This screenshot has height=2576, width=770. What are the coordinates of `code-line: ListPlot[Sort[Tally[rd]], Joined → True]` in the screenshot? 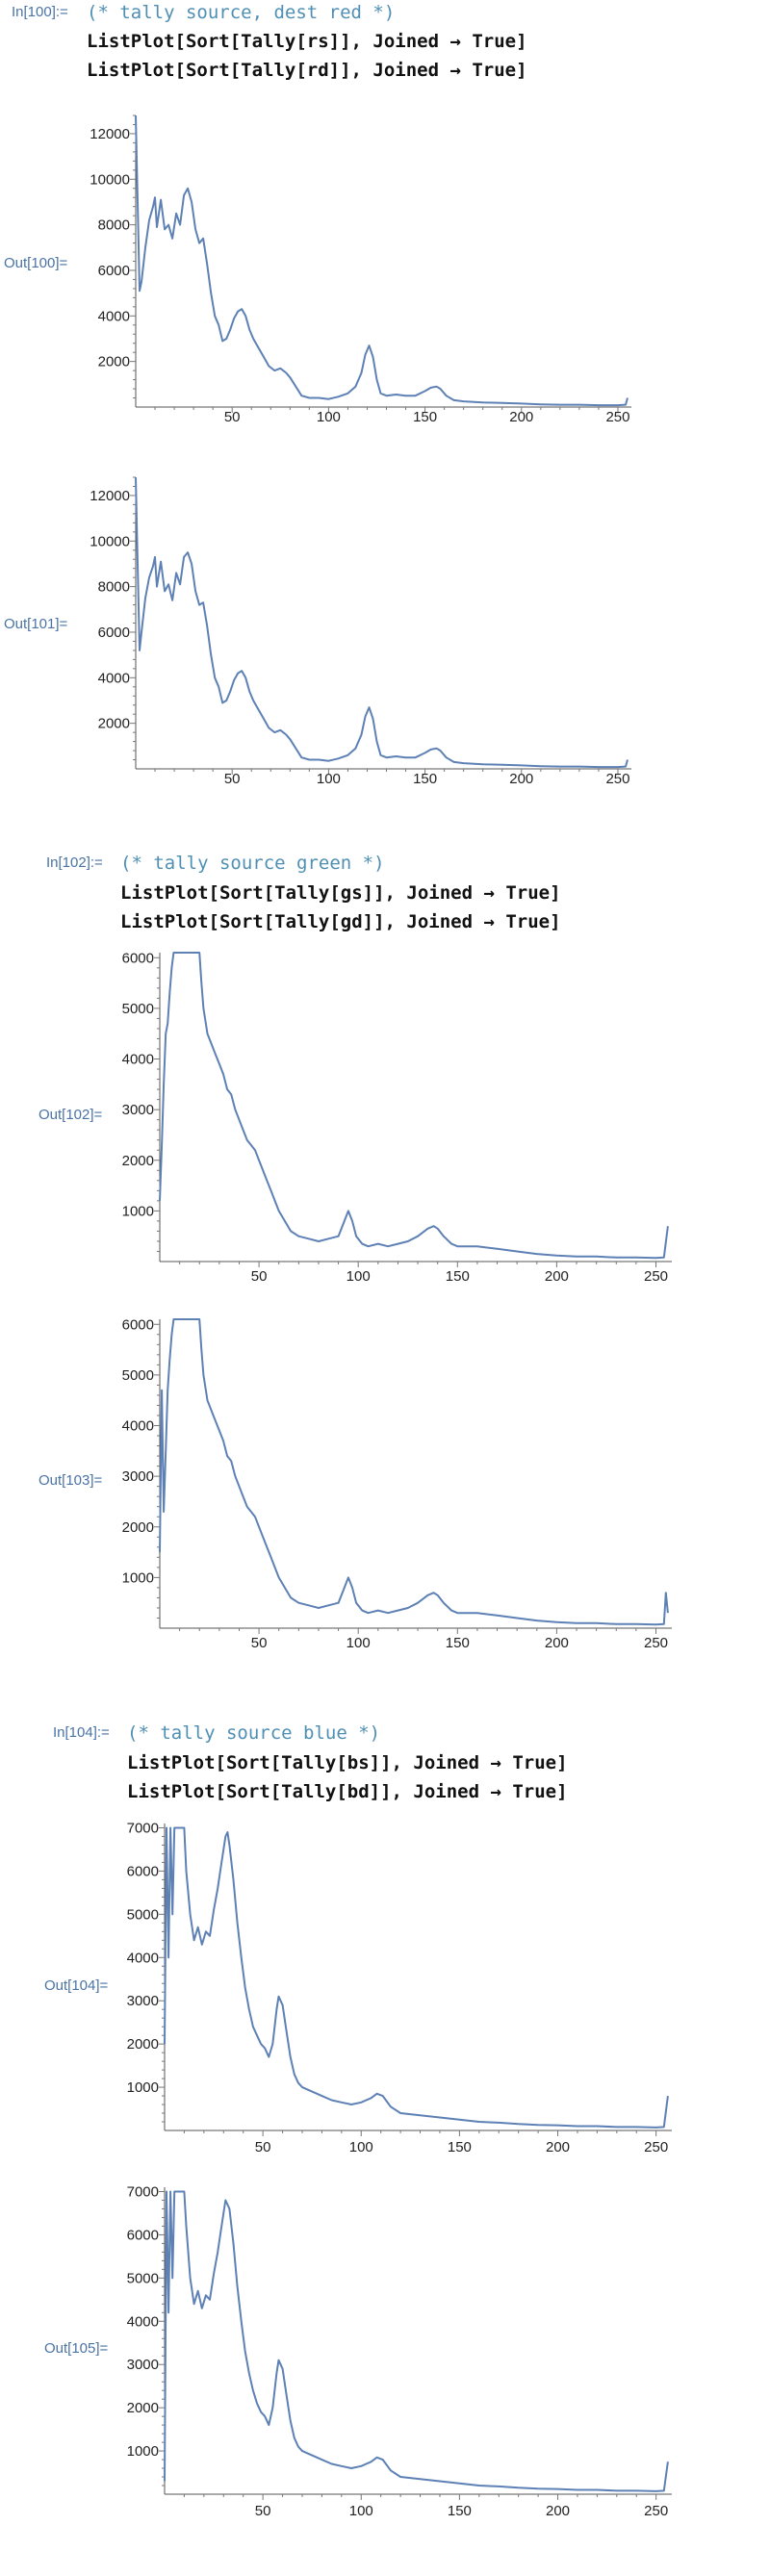 It's located at (307, 70).